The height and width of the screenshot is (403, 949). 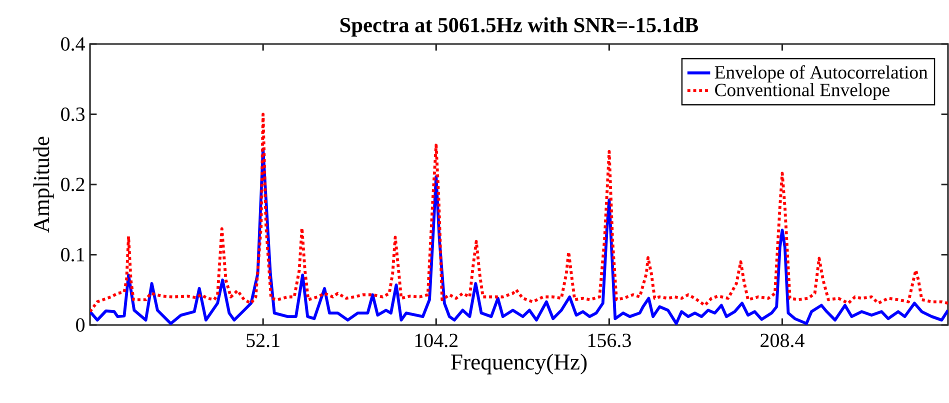 What do you see at coordinates (43, 184) in the screenshot?
I see `y-axis-title: Amplitude` at bounding box center [43, 184].